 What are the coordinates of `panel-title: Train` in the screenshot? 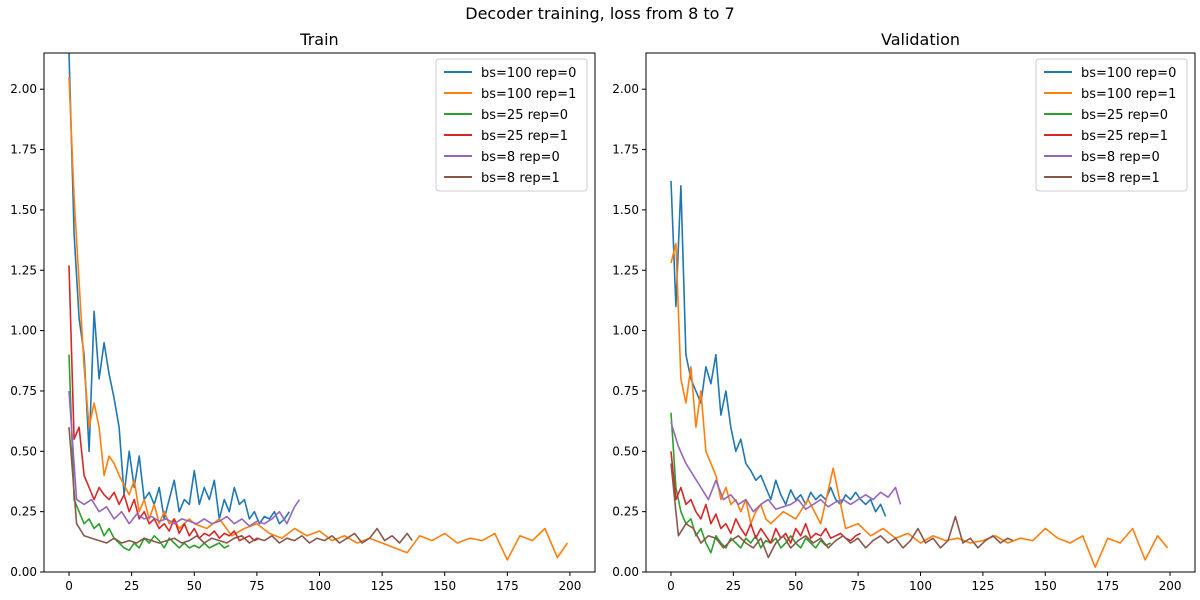 It's located at (318, 39).